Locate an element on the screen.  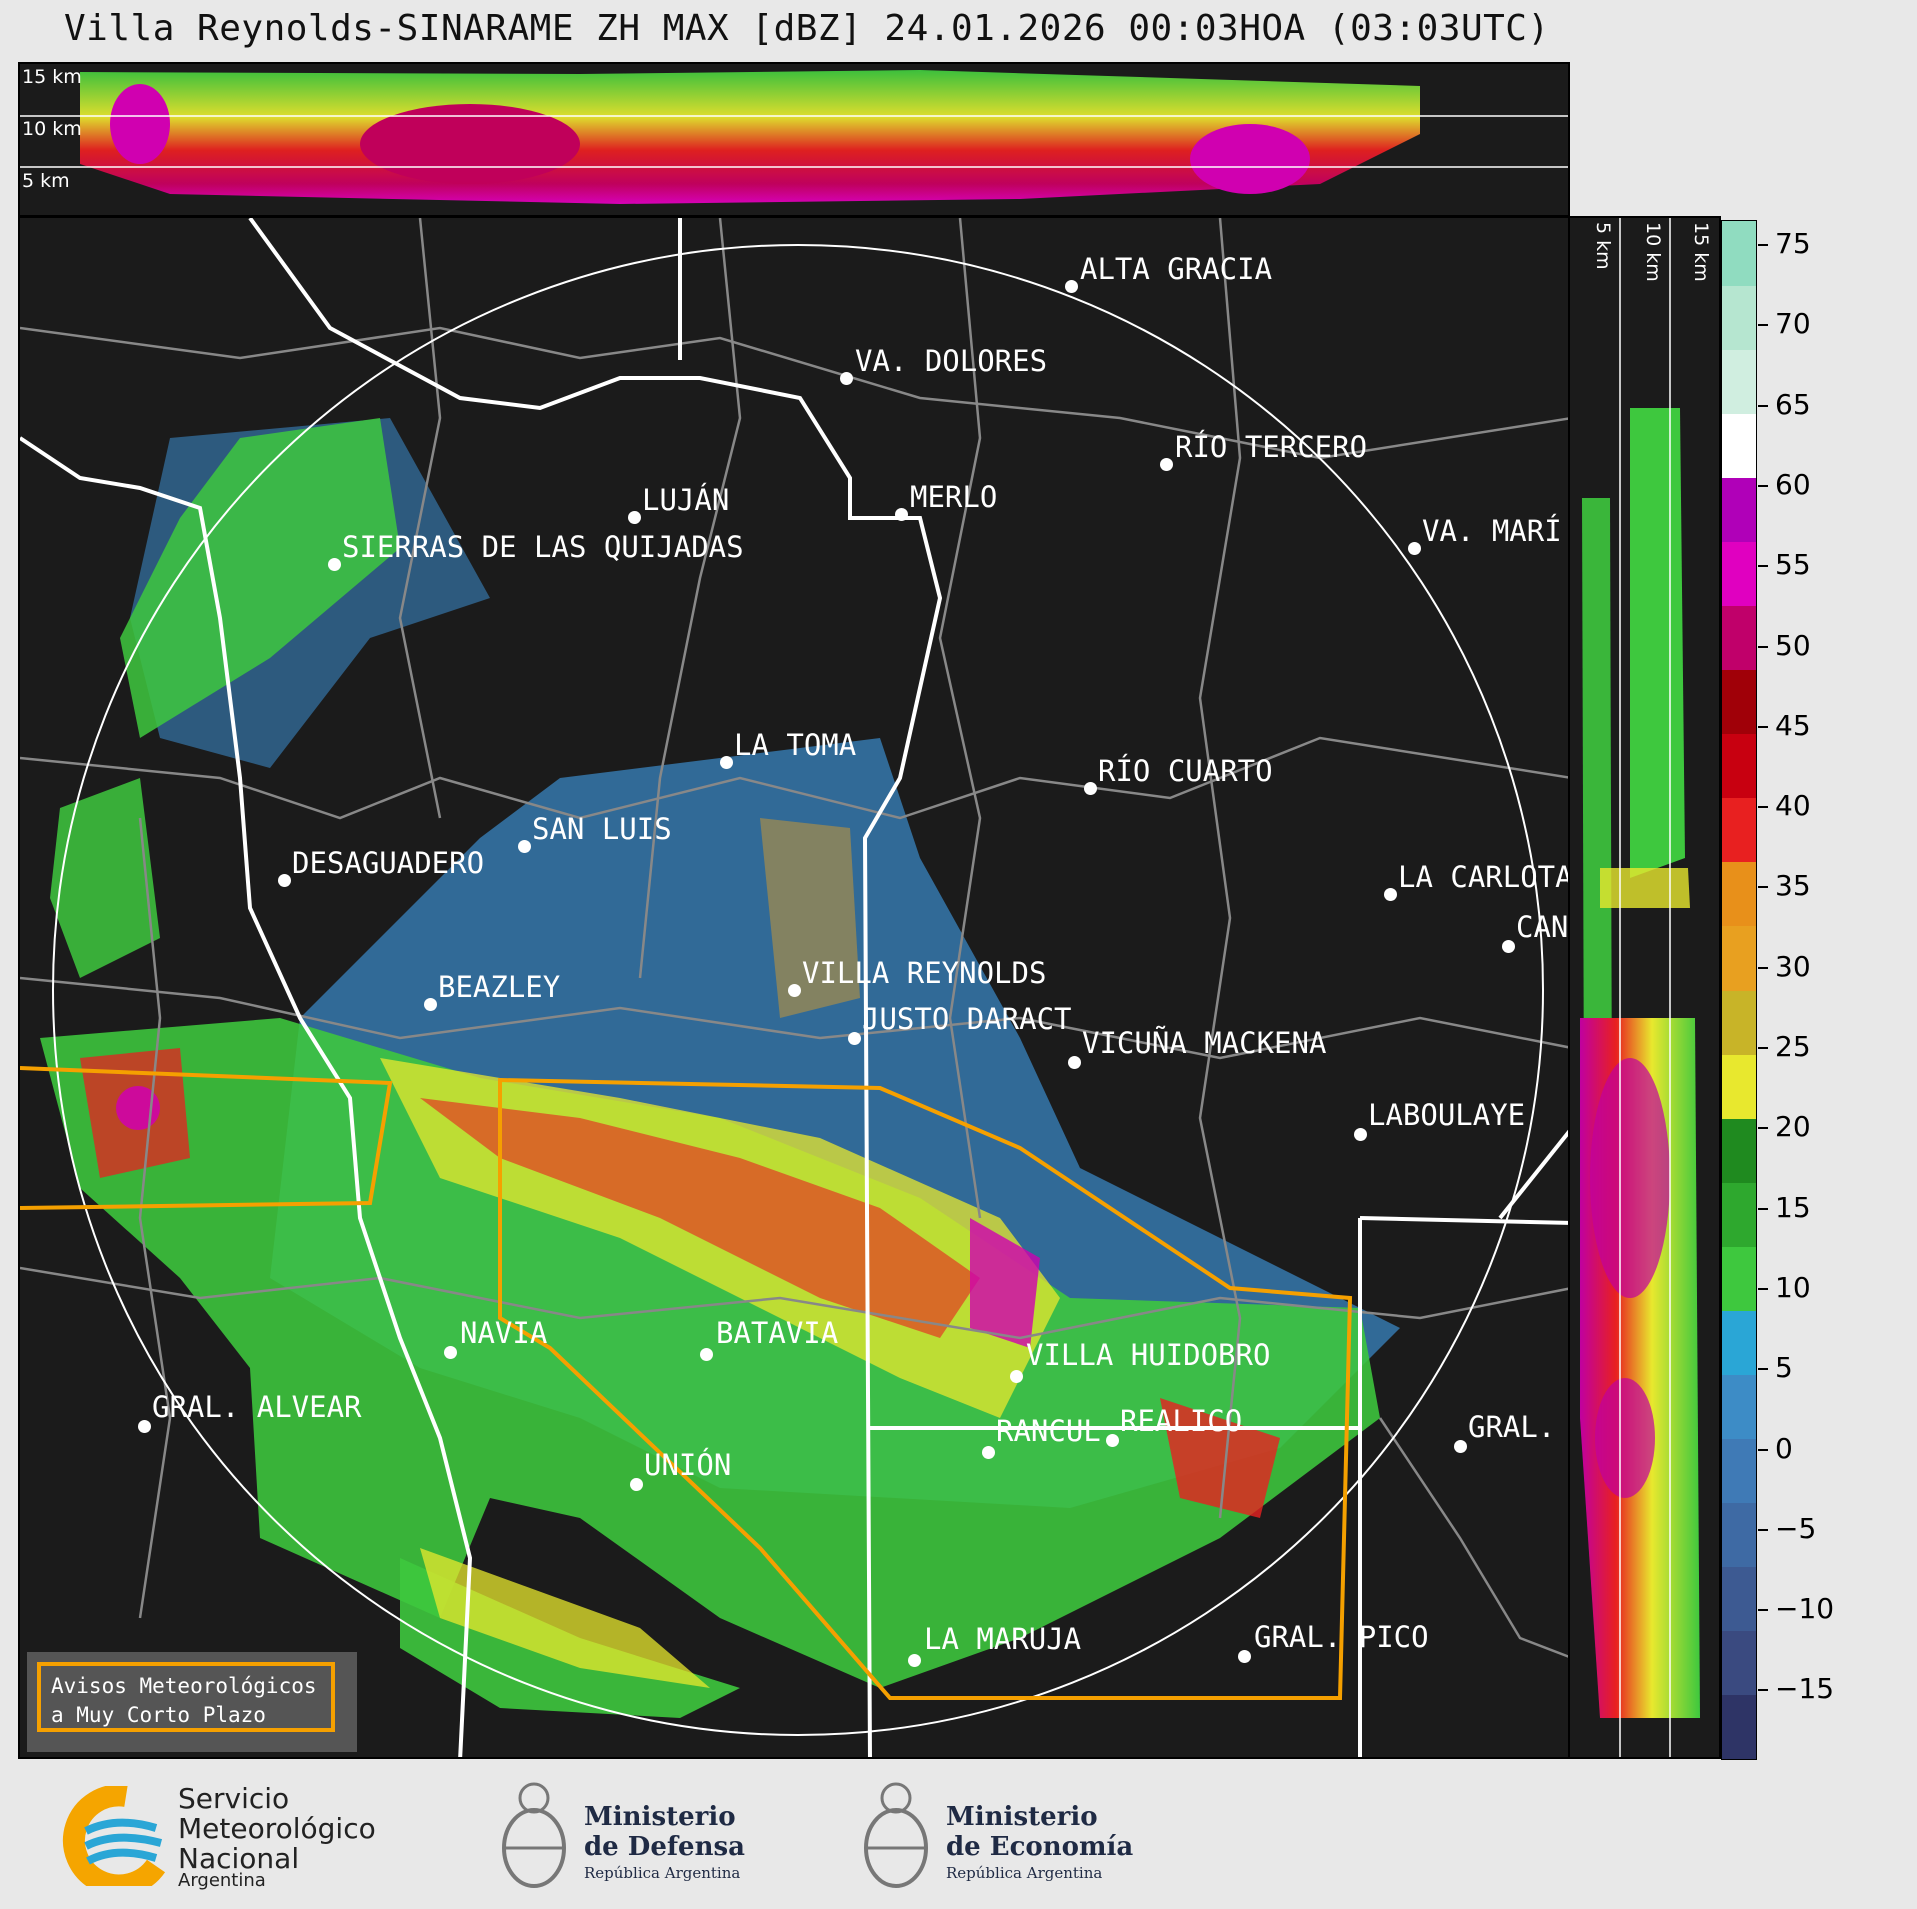
city-va-dolores: VA. DOLORES is located at coordinates (951, 361).